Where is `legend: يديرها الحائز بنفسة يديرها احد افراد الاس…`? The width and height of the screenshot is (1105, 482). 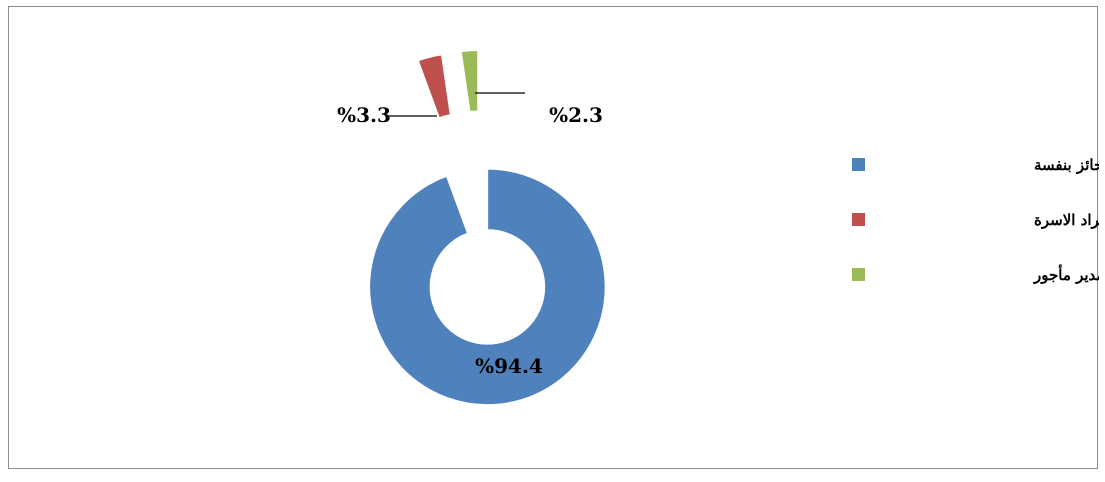
legend: يديرها الحائز بنفسة يديرها احد افراد الاس… is located at coordinates (975, 220).